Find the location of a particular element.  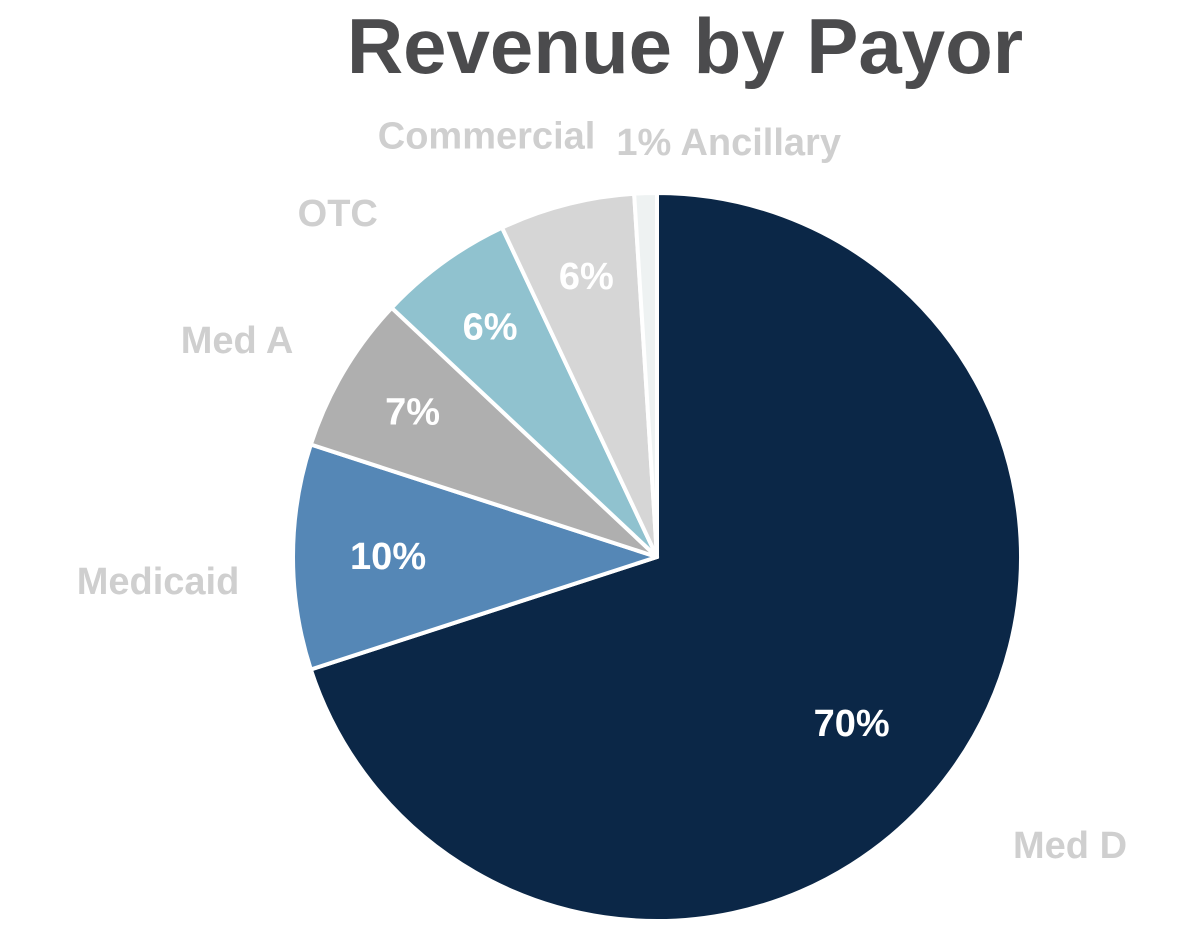

category-label-medicaid: Medicaid is located at coordinates (158, 582).